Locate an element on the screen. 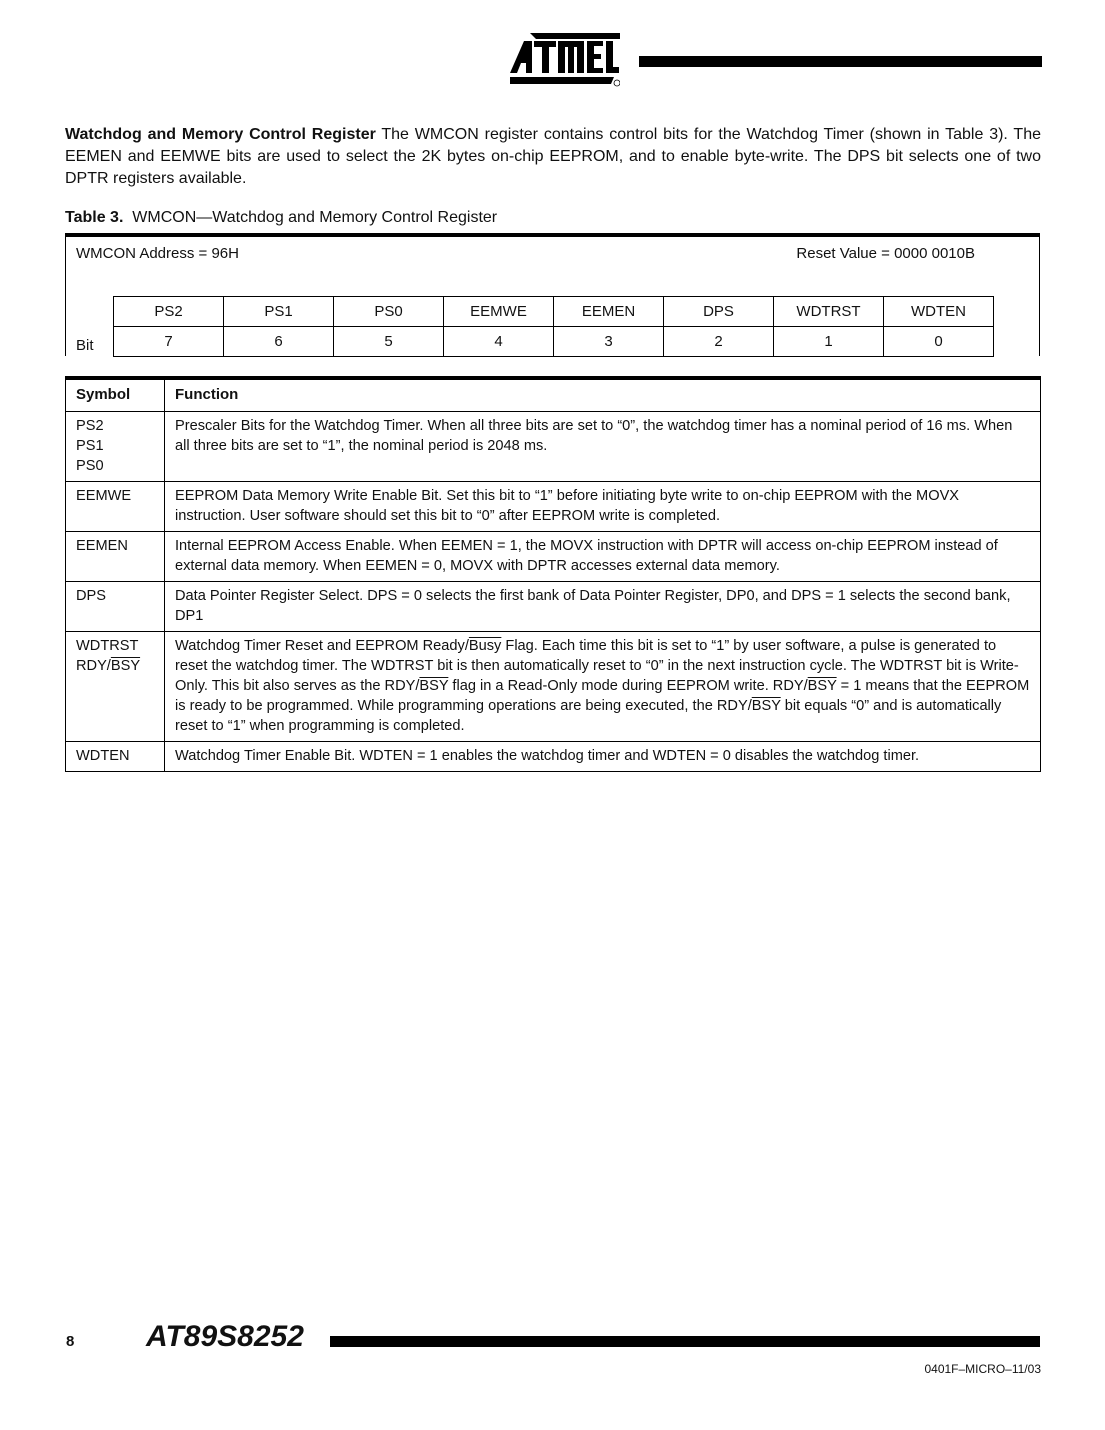  product-name: AT89S8252 is located at coordinates (225, 1336).